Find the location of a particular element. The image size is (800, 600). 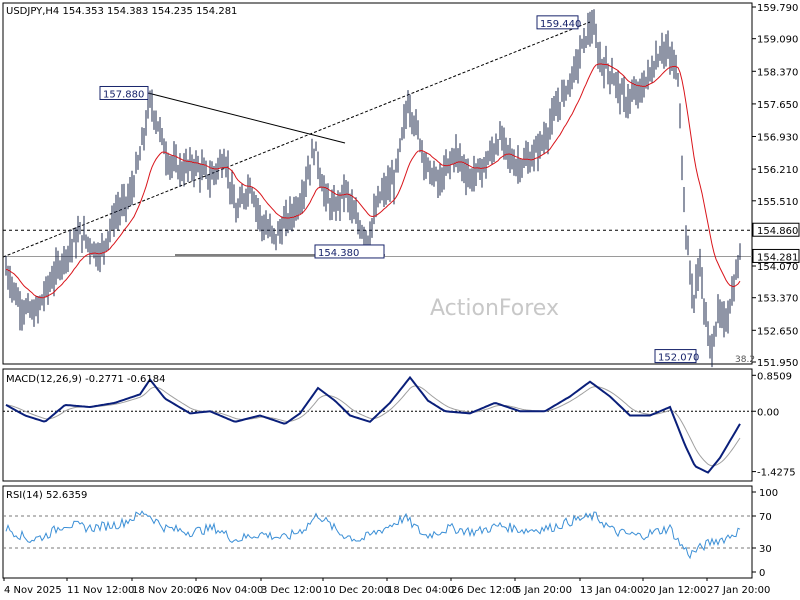

falling-trendline is located at coordinates (246, 118).